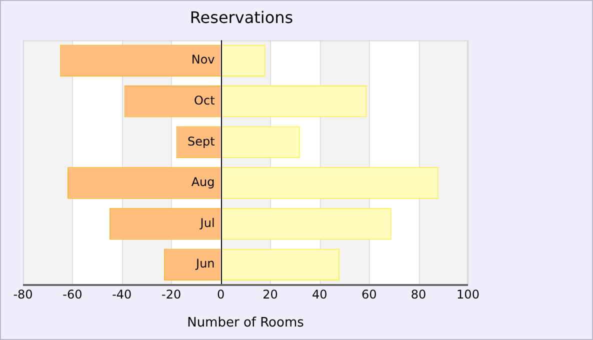 The image size is (593, 340). I want to click on x-tick-label: 0, so click(220, 294).